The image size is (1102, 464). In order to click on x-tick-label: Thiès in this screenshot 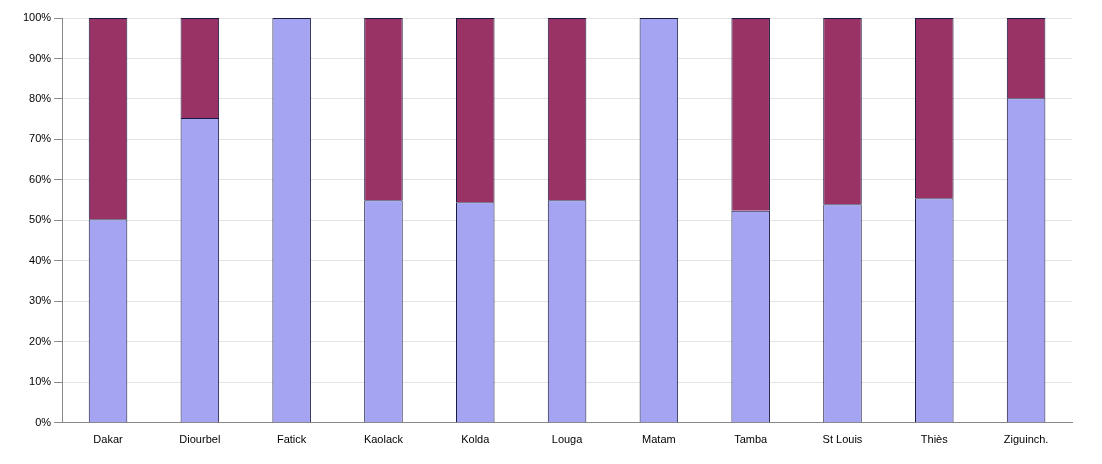, I will do `click(934, 439)`.